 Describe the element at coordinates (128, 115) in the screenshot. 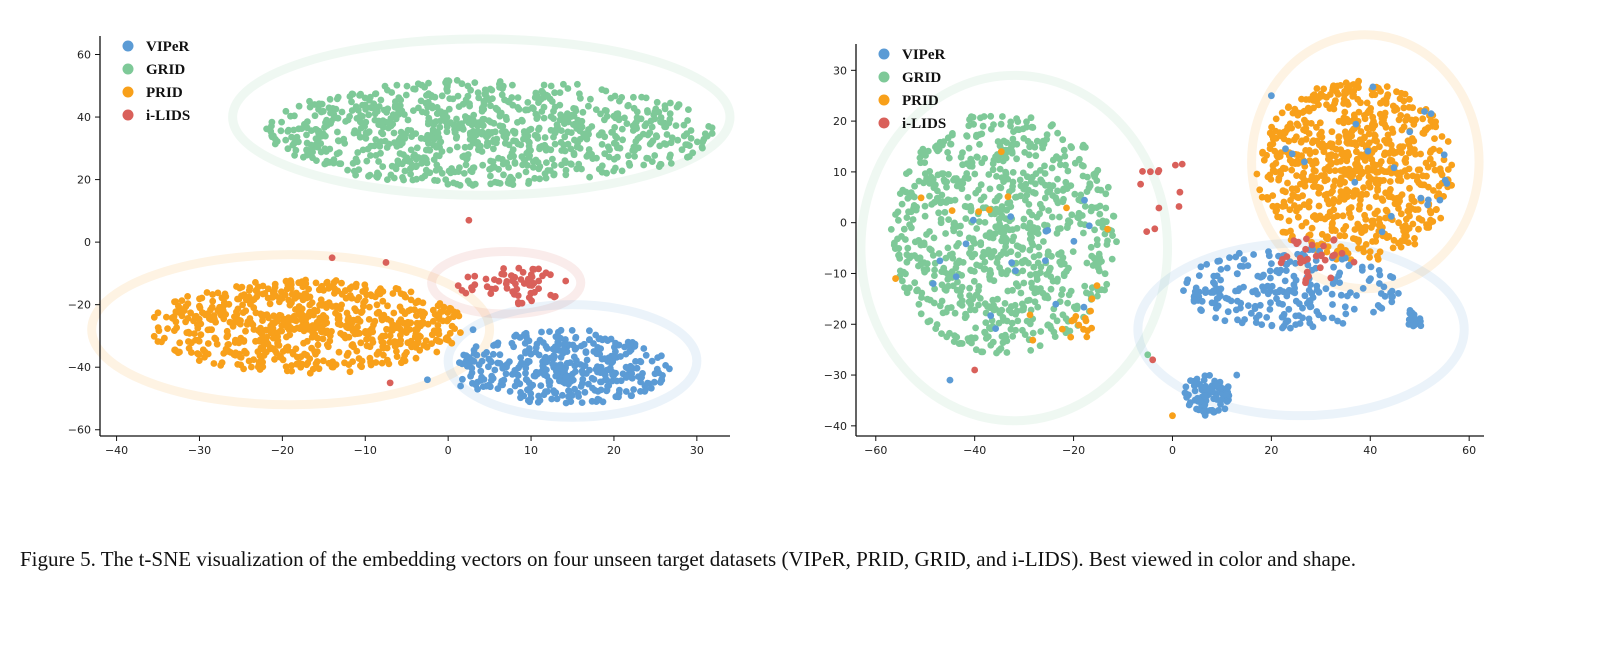

I see `legend-marker-i-lids` at that location.